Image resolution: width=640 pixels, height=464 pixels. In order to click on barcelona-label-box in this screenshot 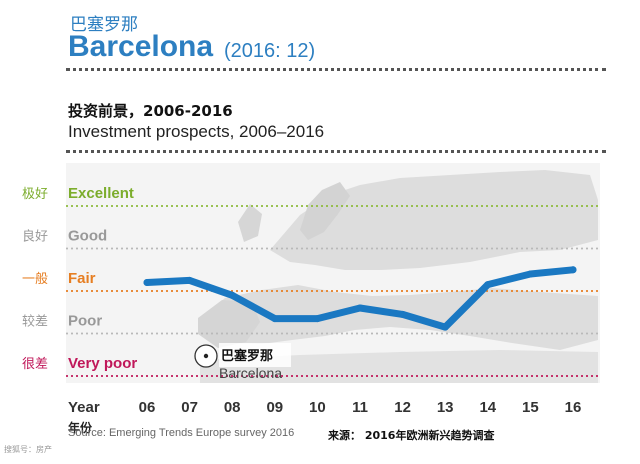, I will do `click(255, 355)`.